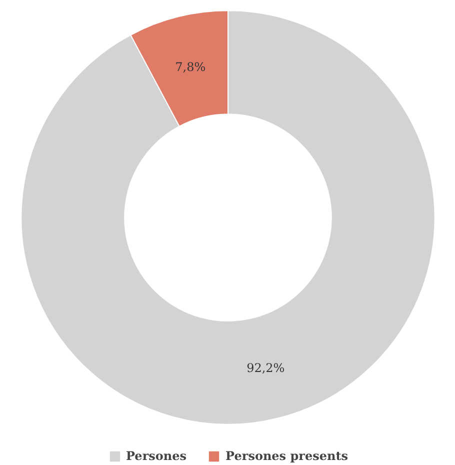  Describe the element at coordinates (156, 456) in the screenshot. I see `legend-label: Persones` at that location.